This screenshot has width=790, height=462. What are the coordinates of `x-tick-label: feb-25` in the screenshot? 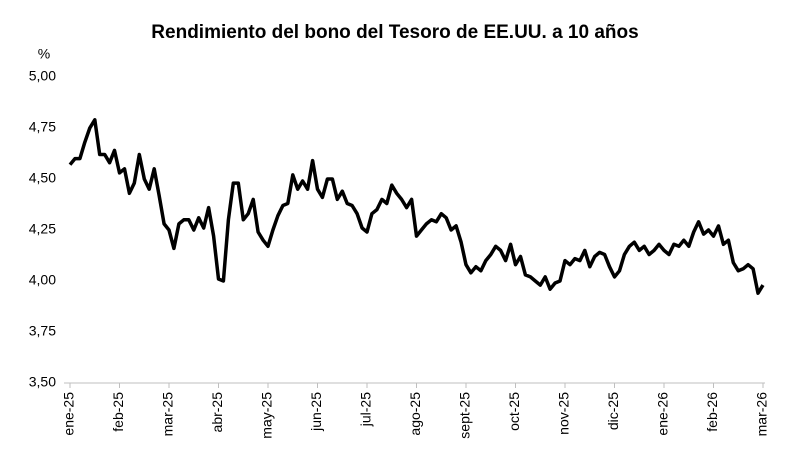 It's located at (118, 412).